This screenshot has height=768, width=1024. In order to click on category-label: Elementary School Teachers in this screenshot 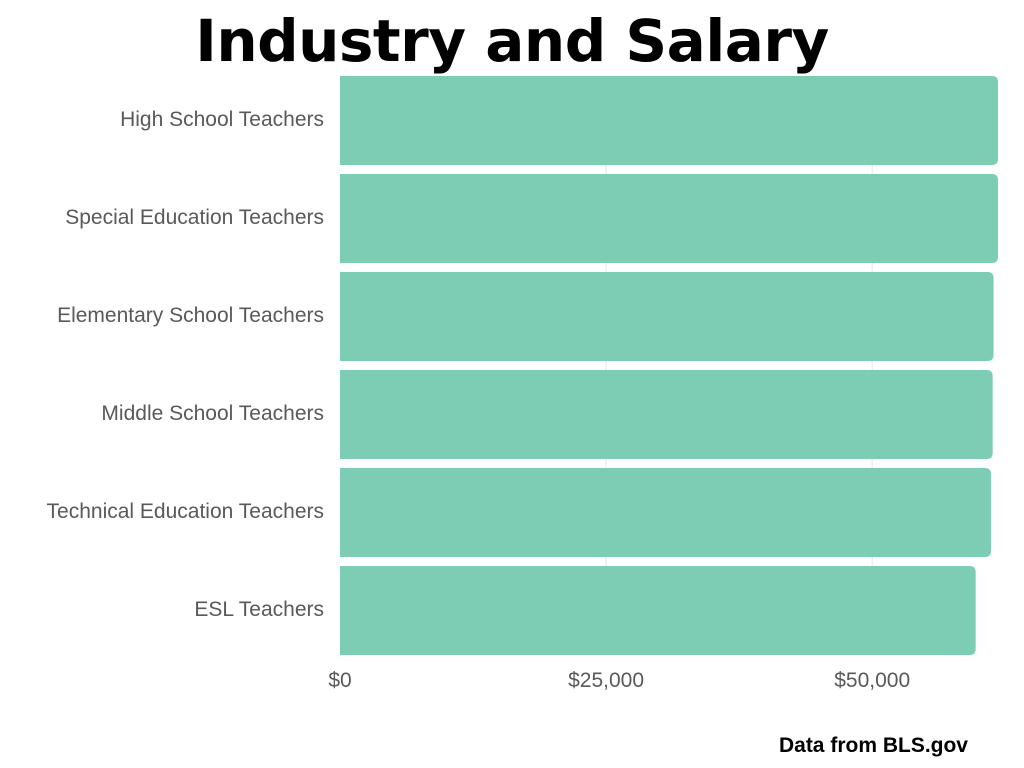, I will do `click(190, 315)`.